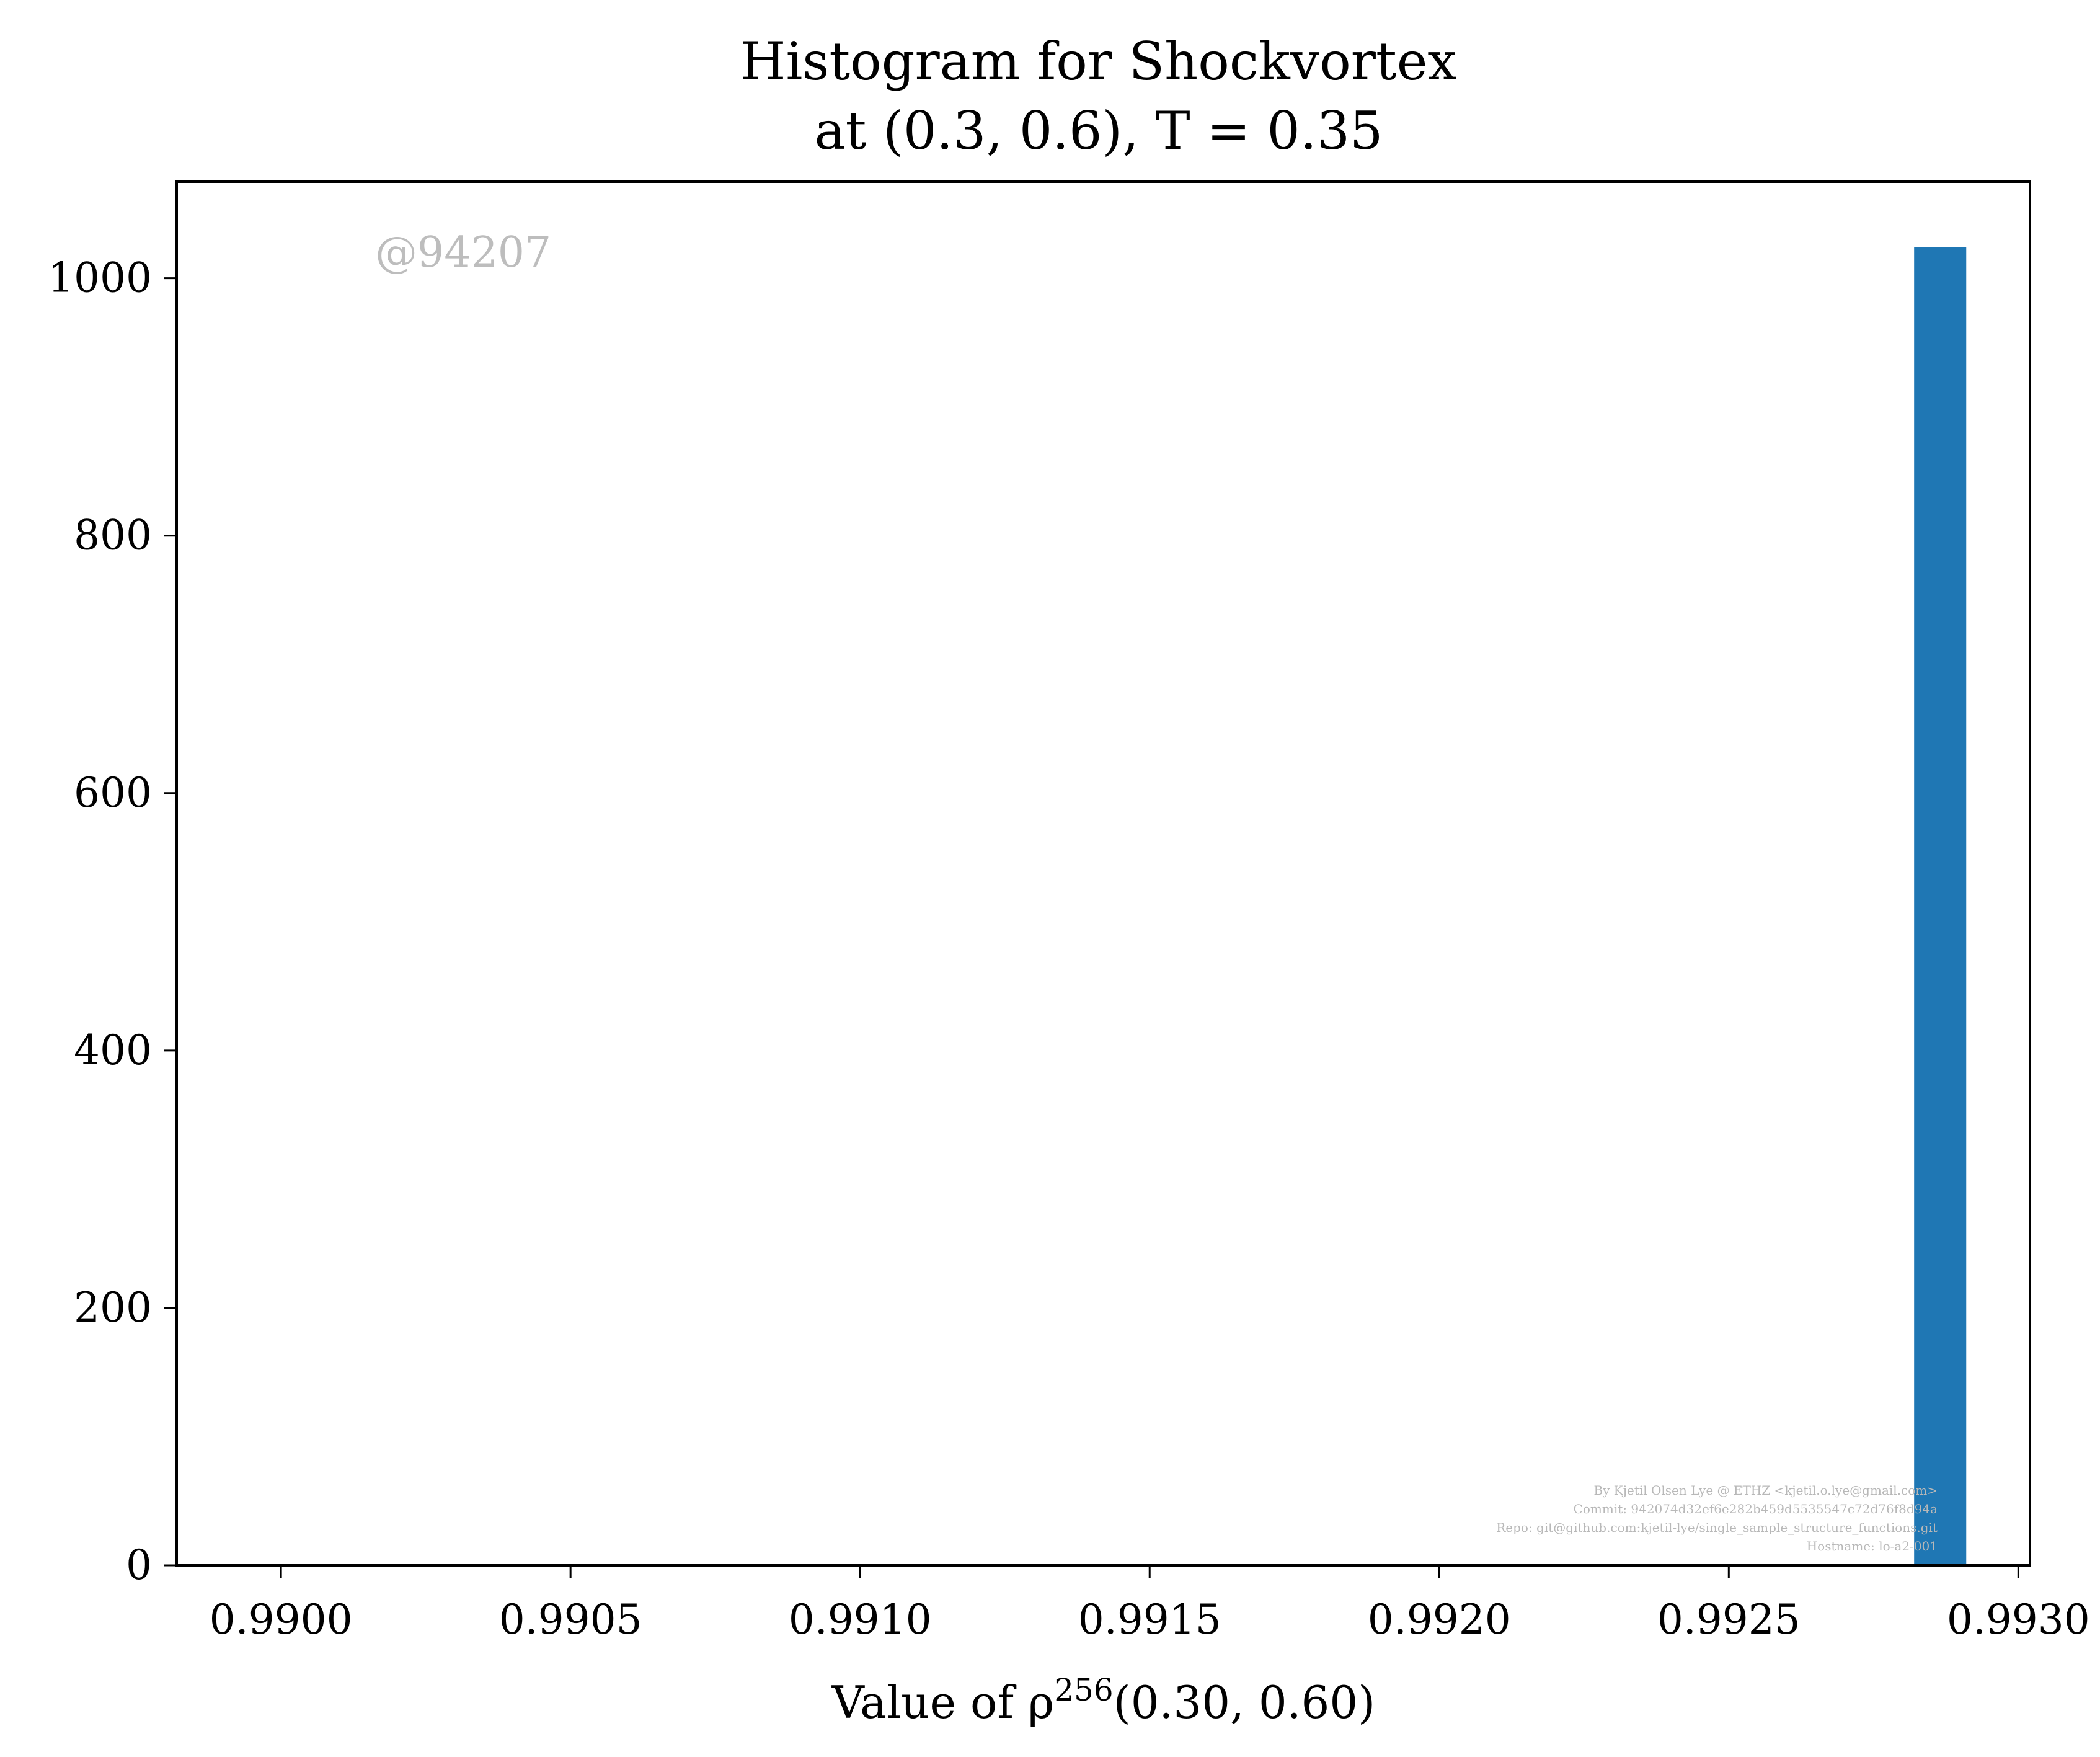 The height and width of the screenshot is (1757, 2100). What do you see at coordinates (1099, 130) in the screenshot?
I see `chart-title-line2: at (0.3, 0.6), T = 0.35` at bounding box center [1099, 130].